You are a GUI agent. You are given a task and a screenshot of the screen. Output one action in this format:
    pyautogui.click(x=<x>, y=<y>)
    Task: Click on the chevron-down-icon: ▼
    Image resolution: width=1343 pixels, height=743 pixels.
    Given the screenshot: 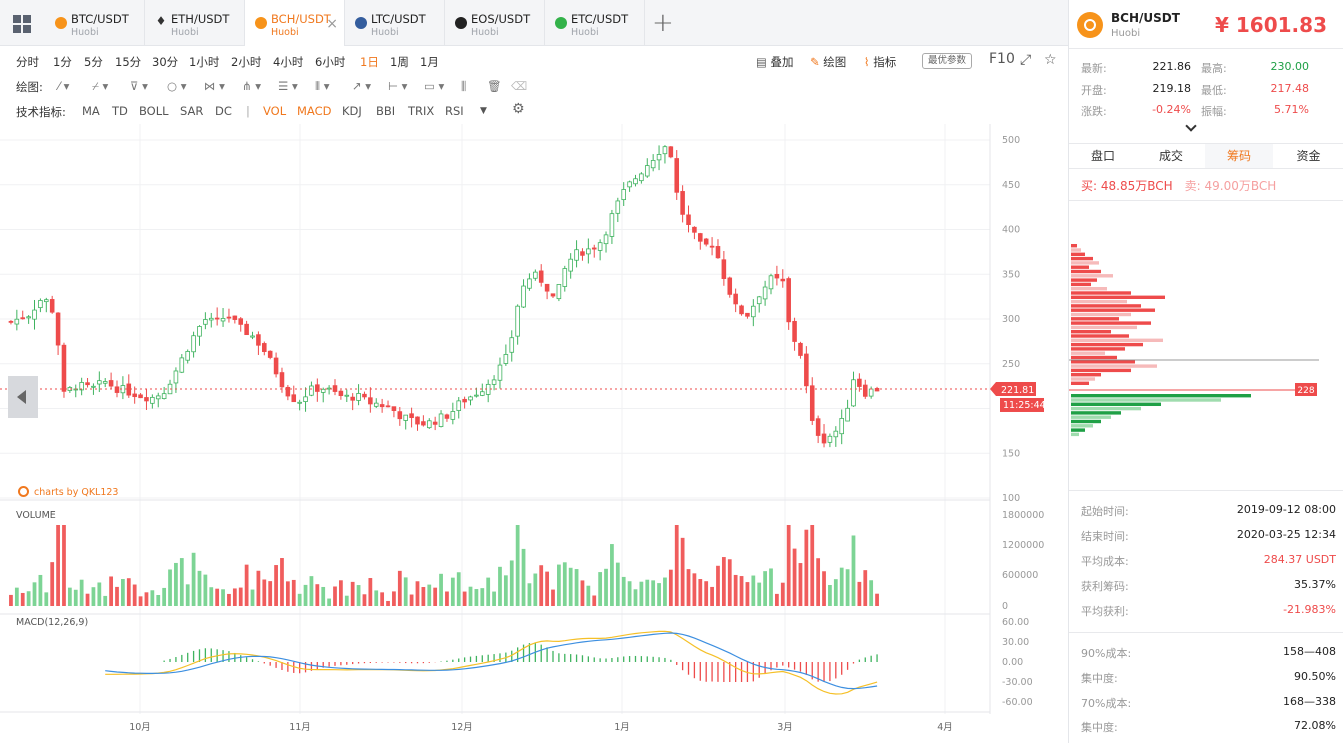 What is the action you would take?
    pyautogui.click(x=483, y=111)
    